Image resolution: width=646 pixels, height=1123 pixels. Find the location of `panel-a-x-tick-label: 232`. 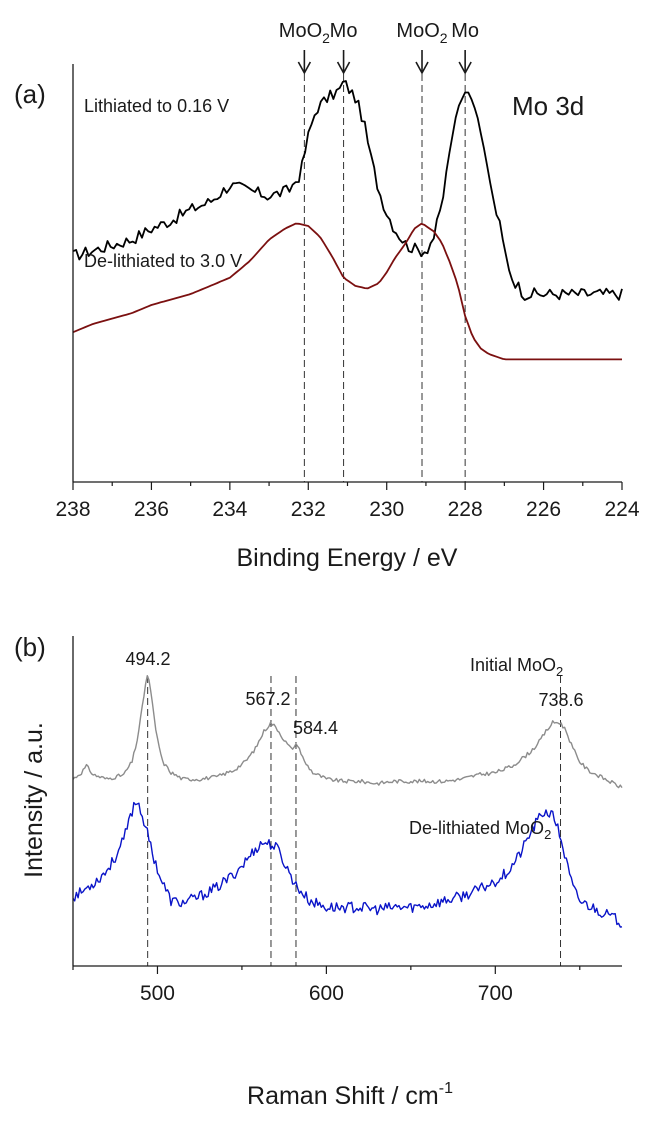

panel-a-x-tick-label: 232 is located at coordinates (308, 509).